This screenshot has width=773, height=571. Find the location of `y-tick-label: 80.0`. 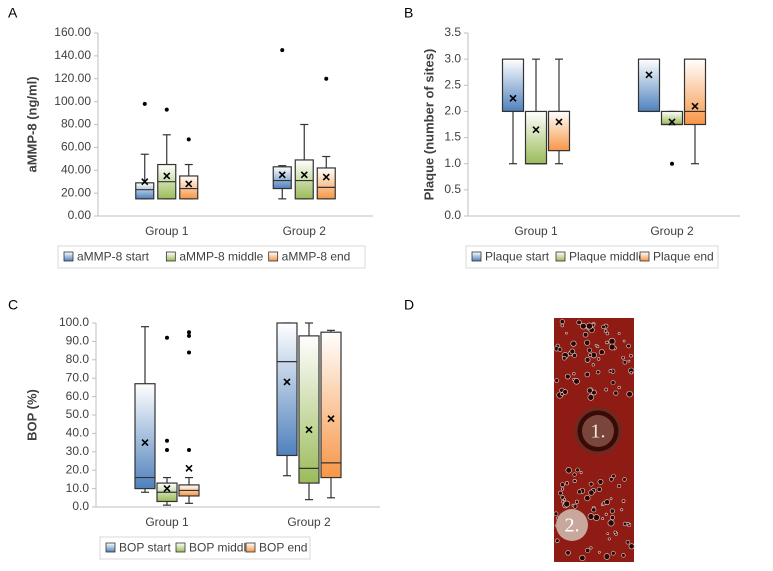

y-tick-label: 80.0 is located at coordinates (78, 359).